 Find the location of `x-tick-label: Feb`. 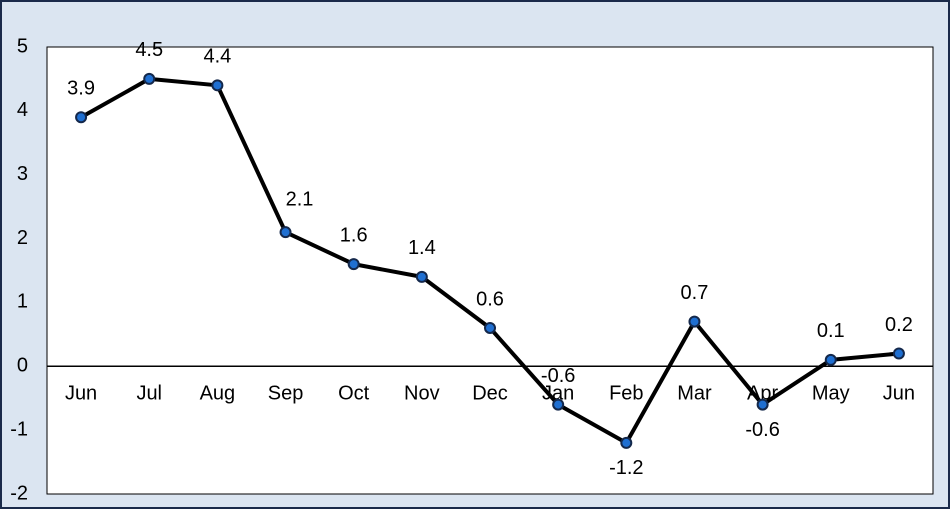

x-tick-label: Feb is located at coordinates (626, 394).